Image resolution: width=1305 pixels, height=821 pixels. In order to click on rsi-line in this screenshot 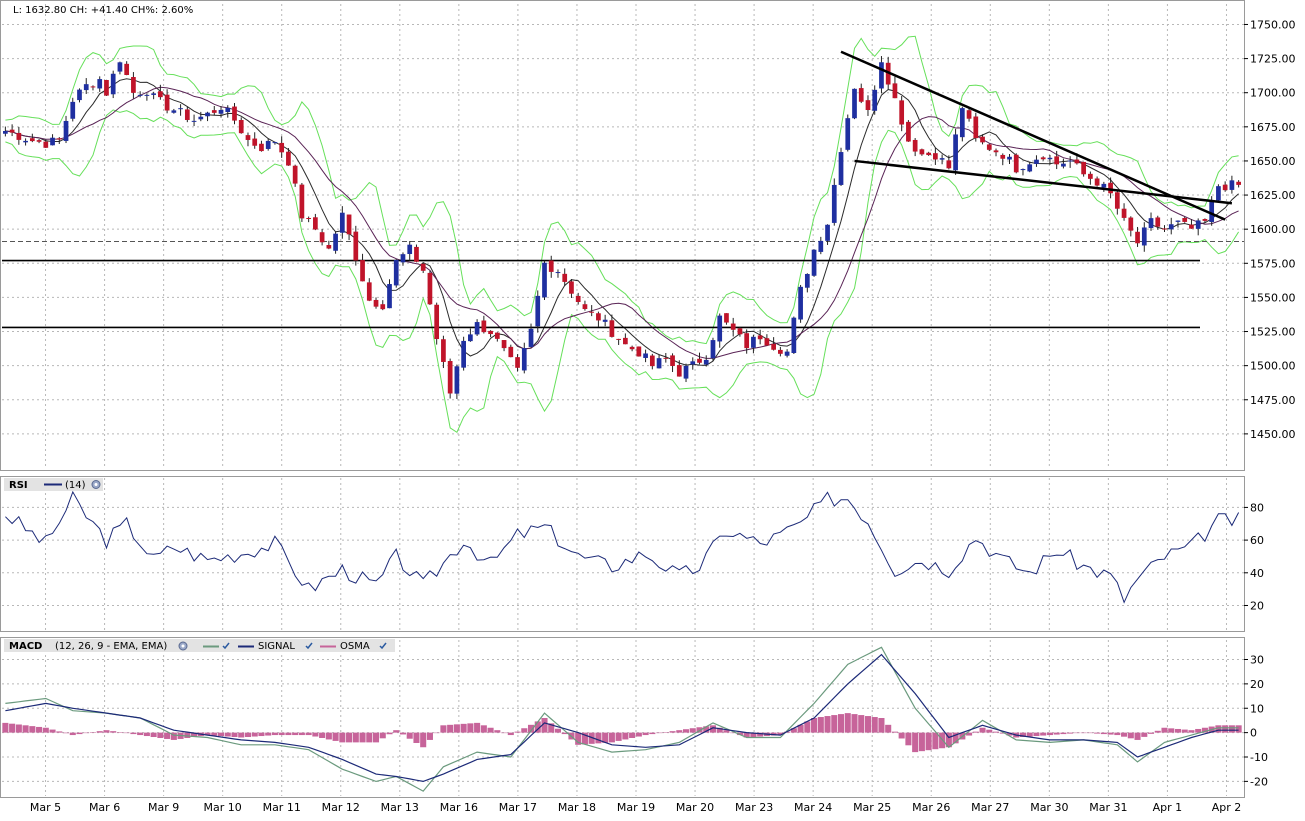, I will do `click(622, 547)`.